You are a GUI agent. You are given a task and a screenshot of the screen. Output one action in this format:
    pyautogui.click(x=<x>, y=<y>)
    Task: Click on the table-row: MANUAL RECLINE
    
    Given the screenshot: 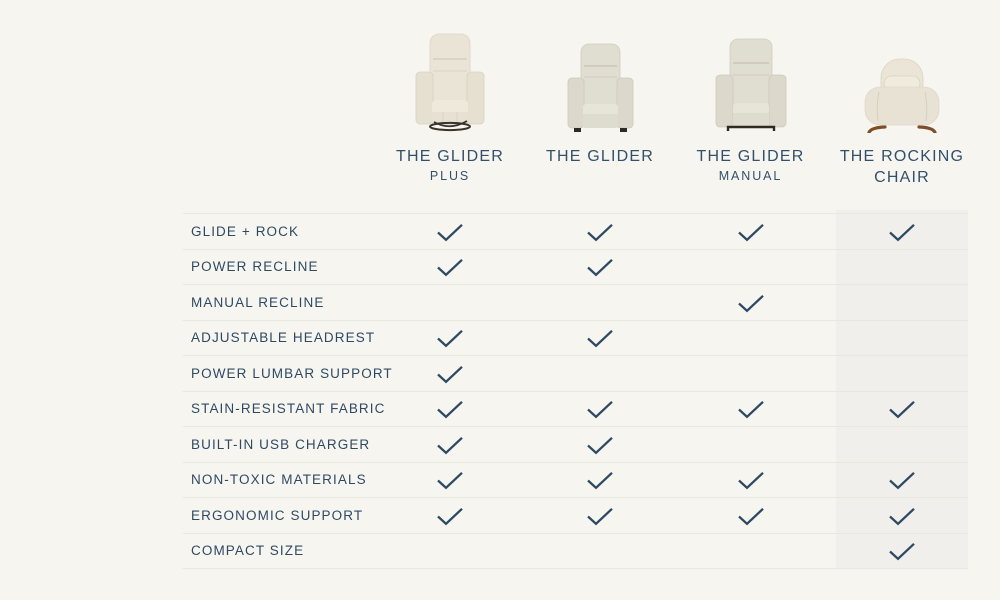 What is the action you would take?
    pyautogui.click(x=575, y=302)
    